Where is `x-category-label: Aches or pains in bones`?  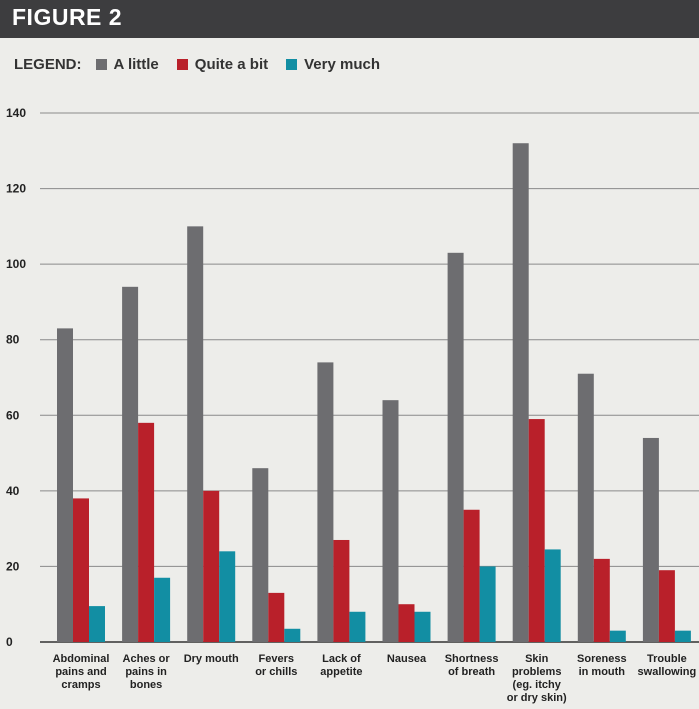
x-category-label: Aches or pains in bones is located at coordinates (147, 672).